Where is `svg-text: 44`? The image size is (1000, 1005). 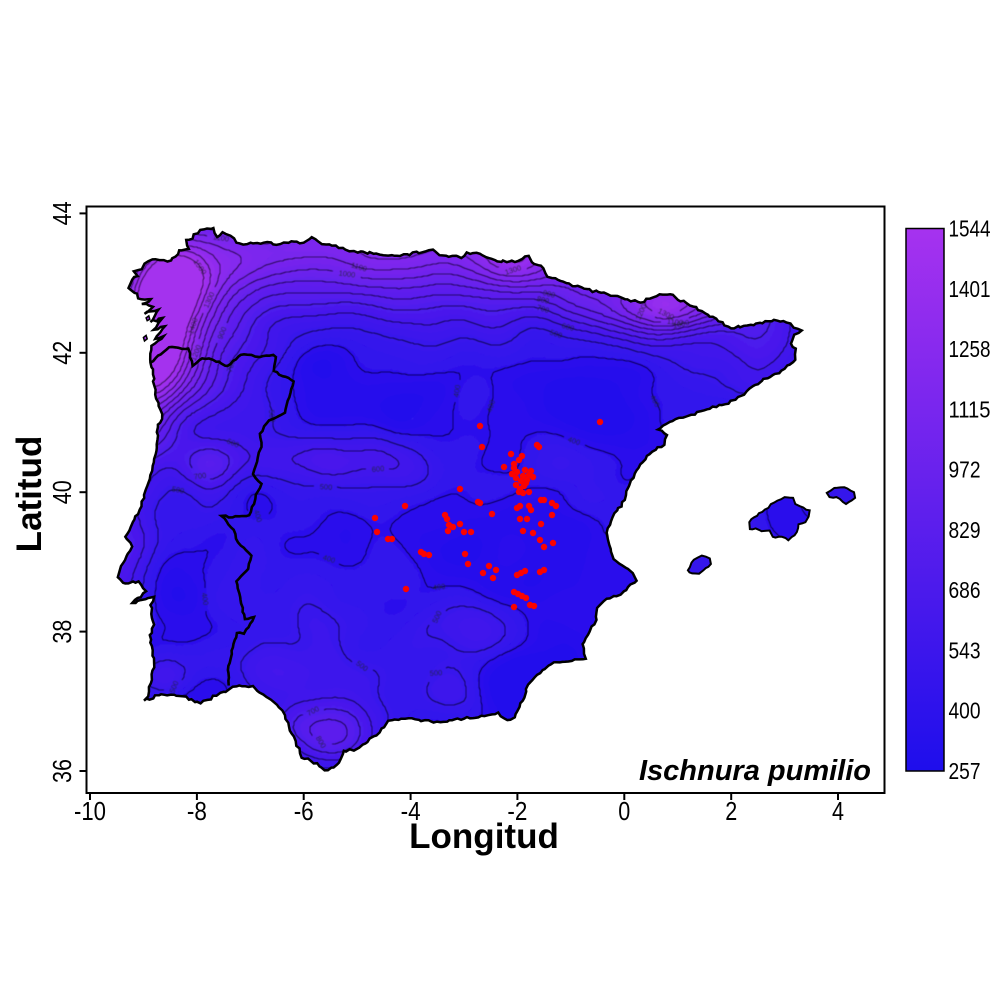 svg-text: 44 is located at coordinates (62, 213).